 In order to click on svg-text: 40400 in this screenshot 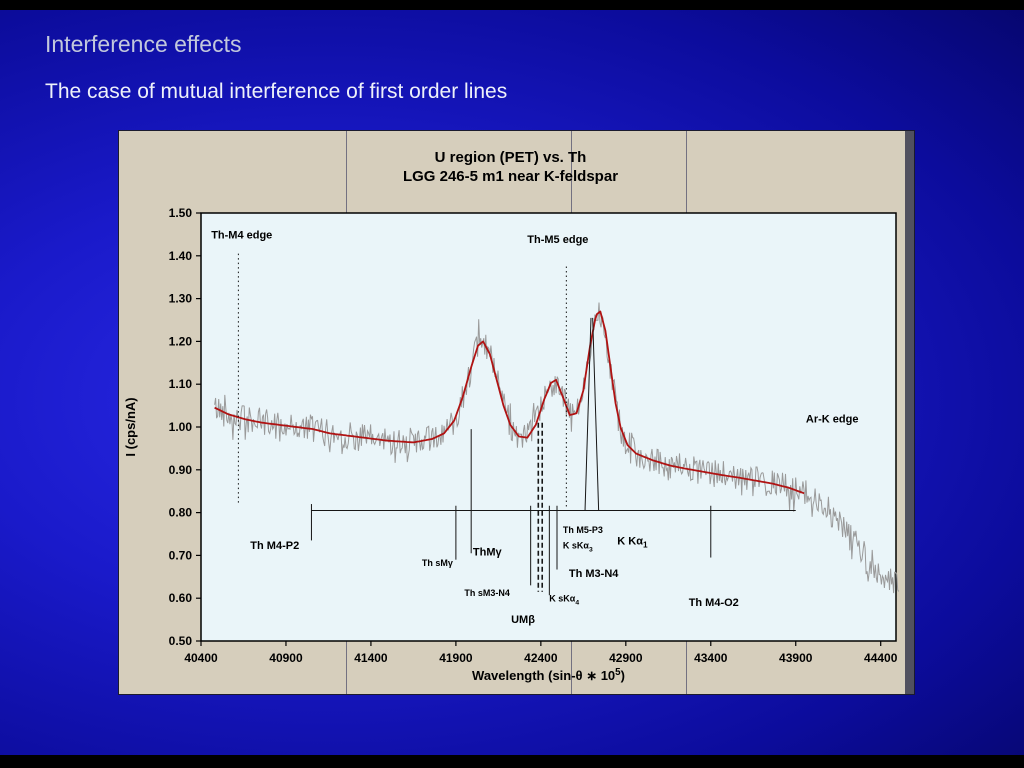, I will do `click(201, 658)`.